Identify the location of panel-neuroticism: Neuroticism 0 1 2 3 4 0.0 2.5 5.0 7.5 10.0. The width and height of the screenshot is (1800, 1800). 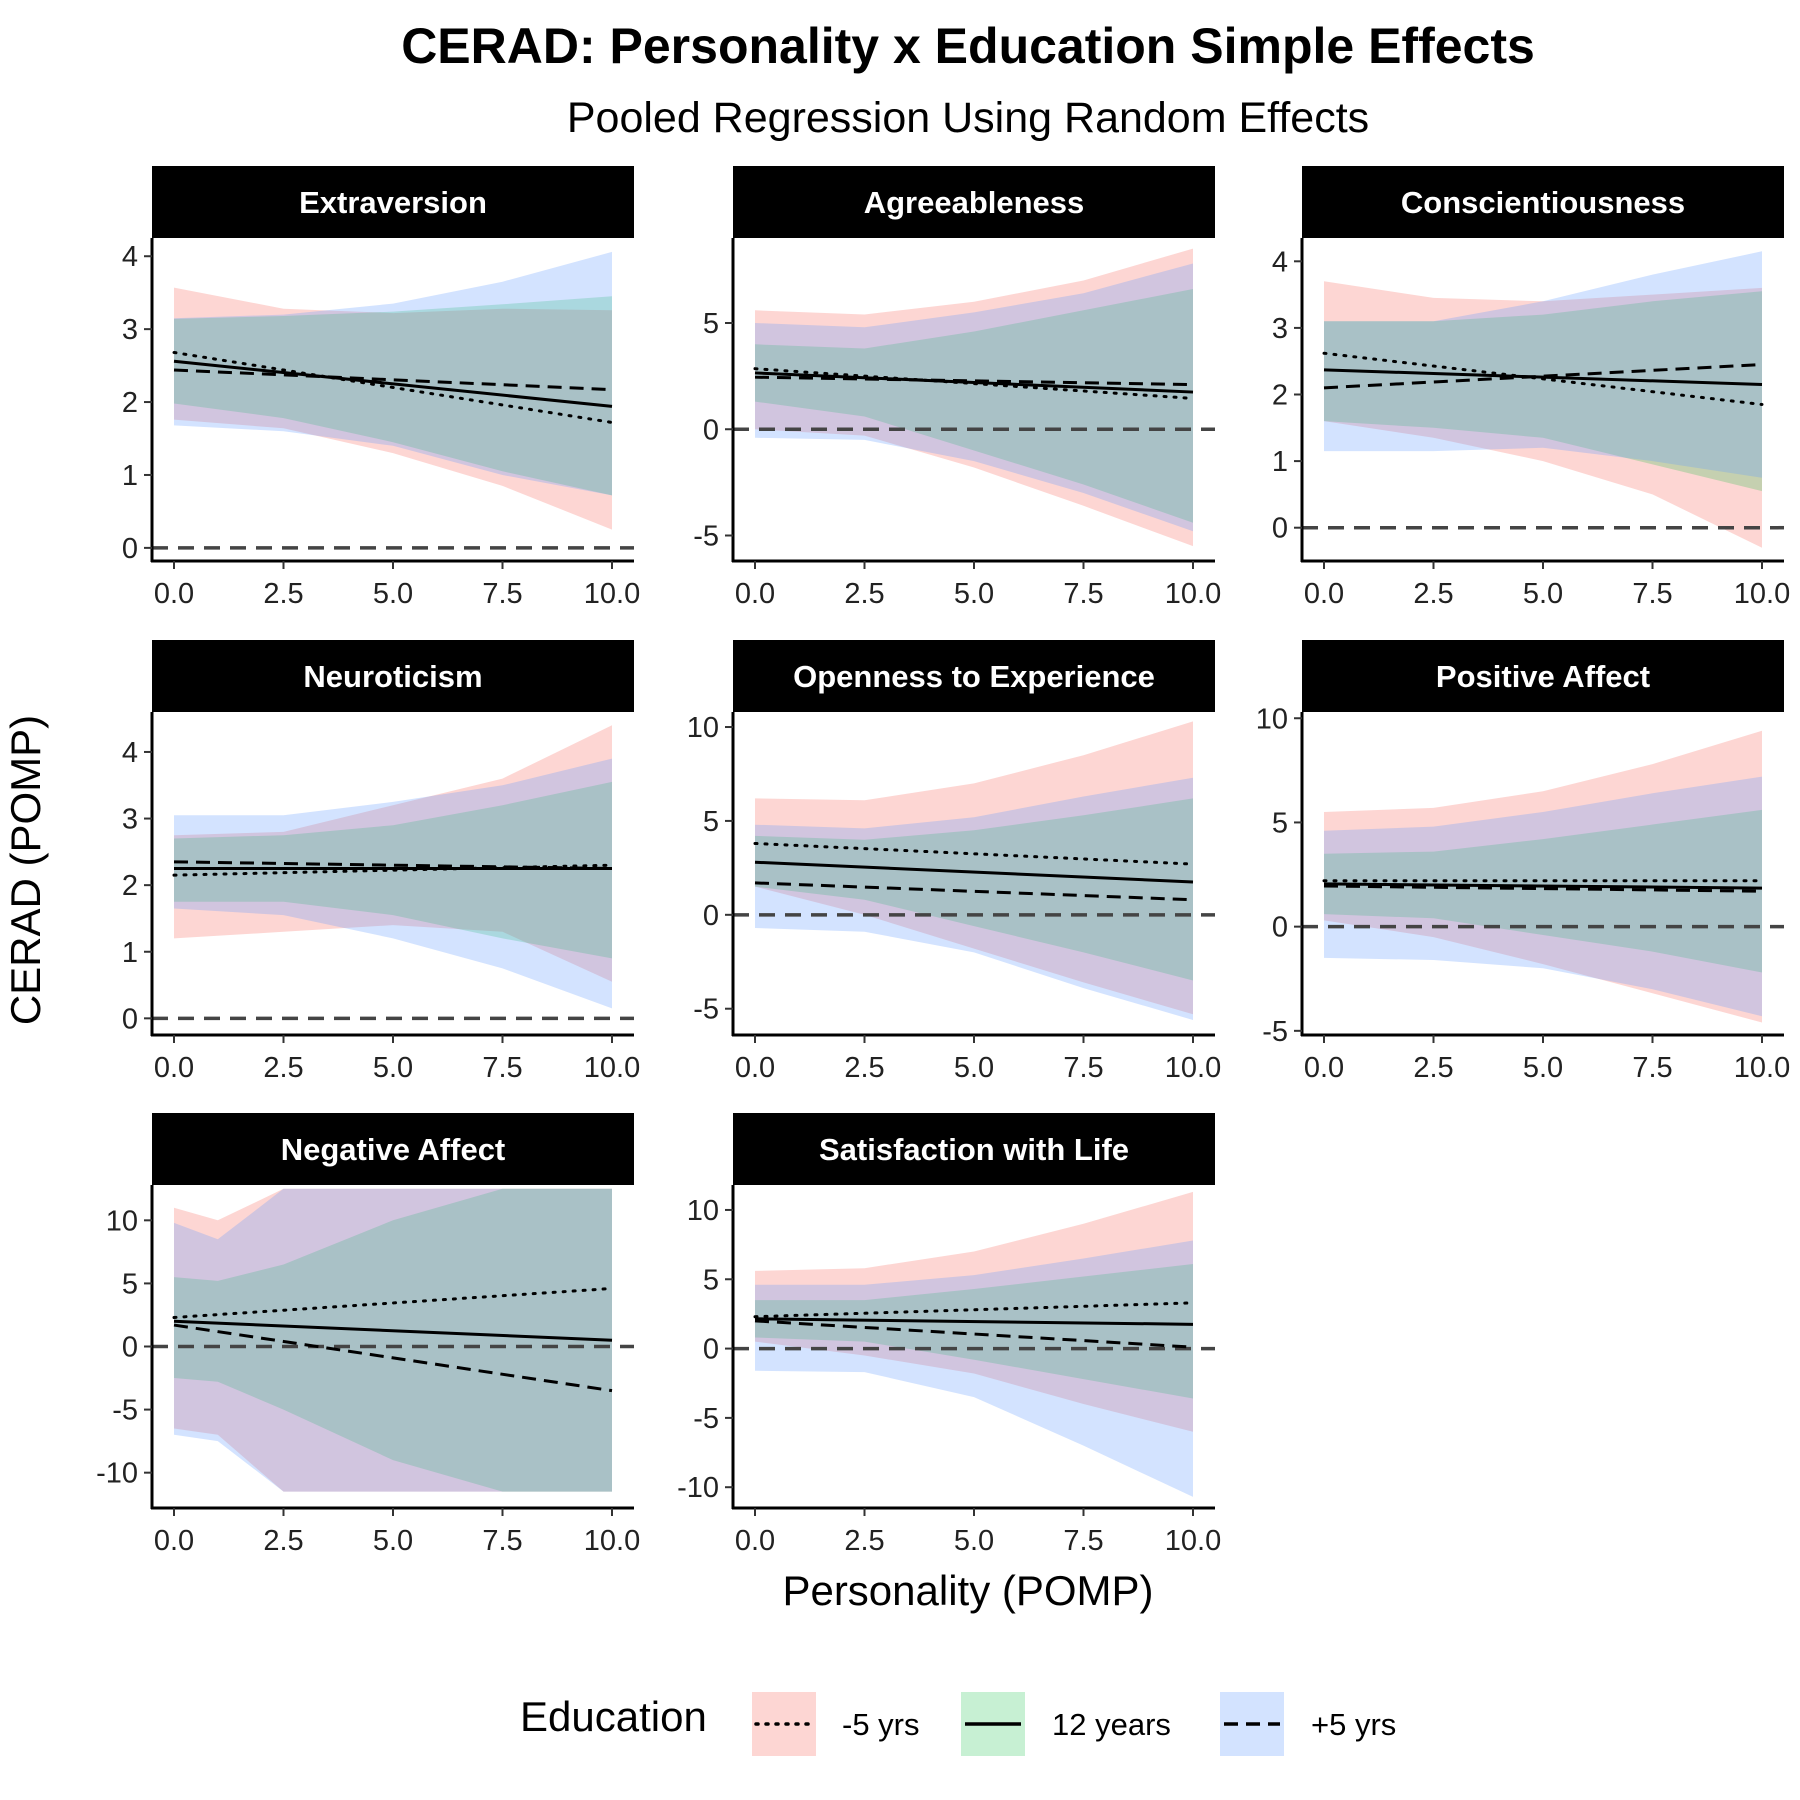
(381, 862).